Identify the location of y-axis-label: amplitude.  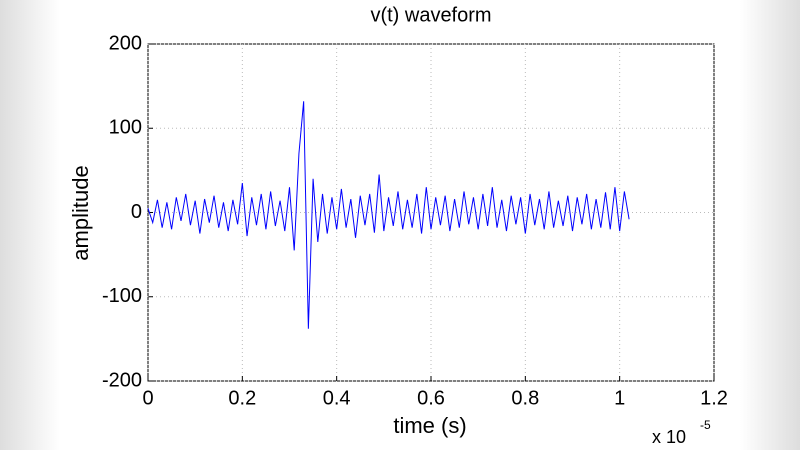
(80, 212).